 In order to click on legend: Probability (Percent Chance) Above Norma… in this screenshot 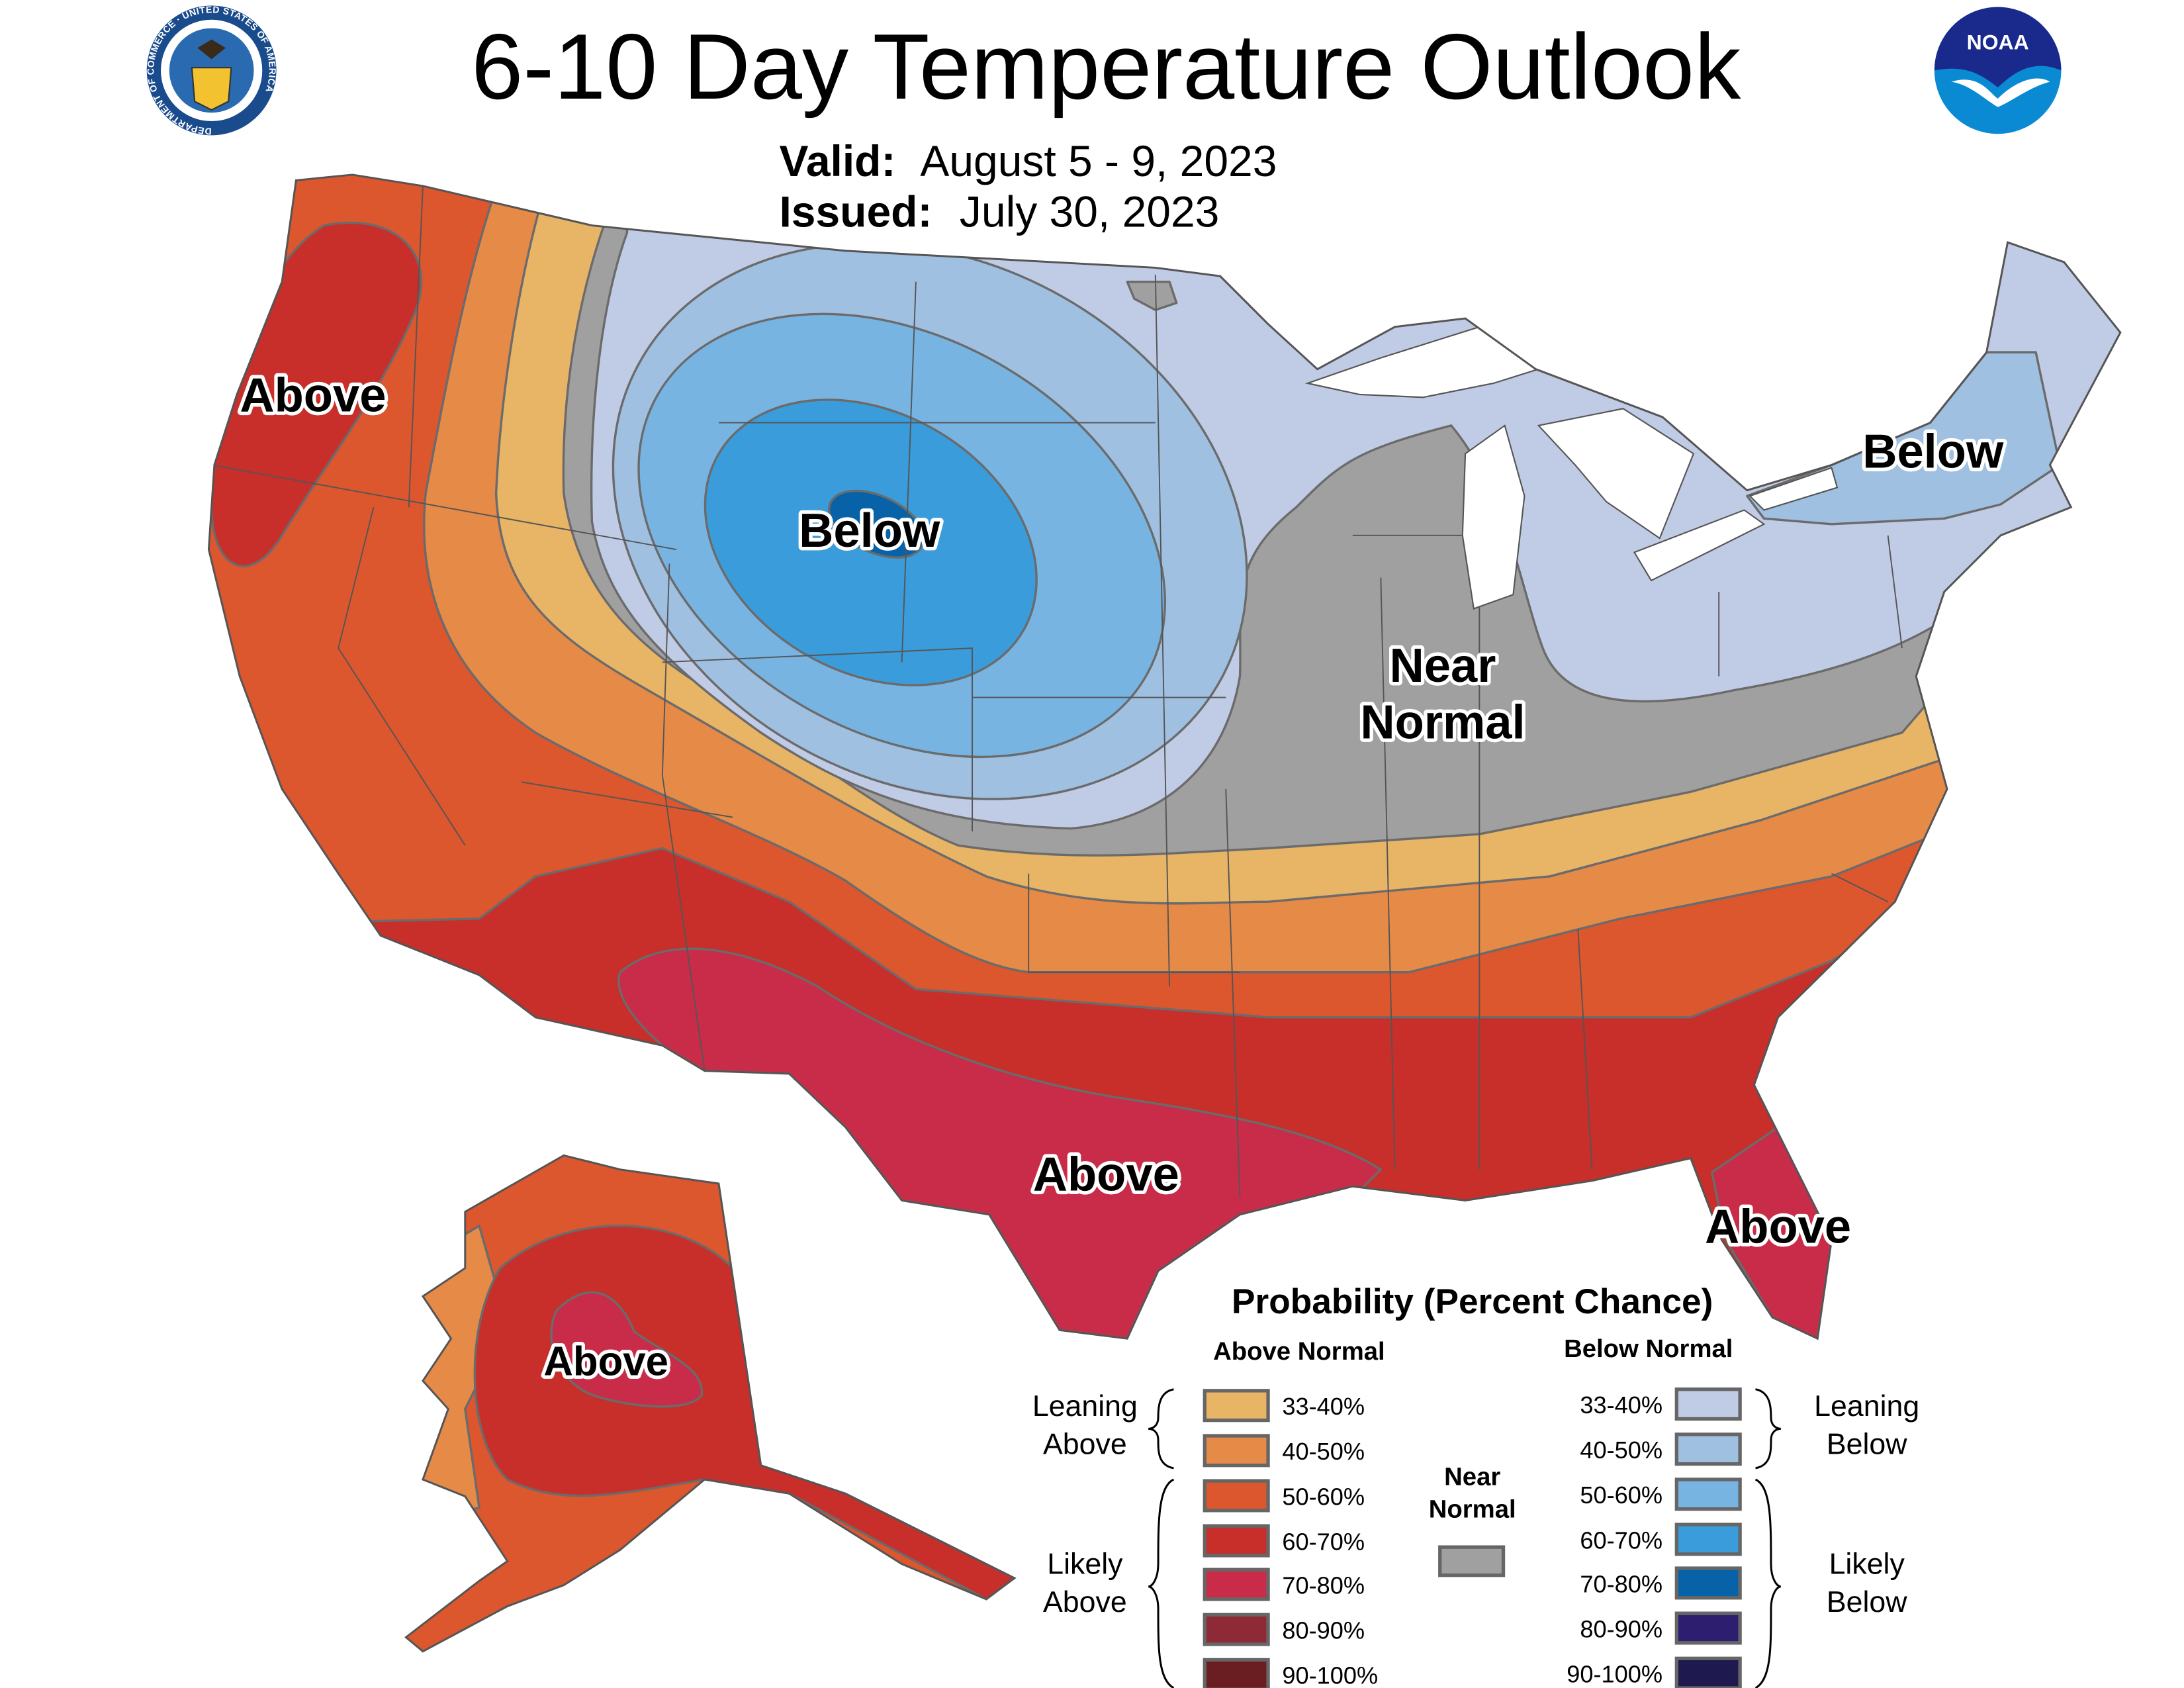, I will do `click(1476, 1485)`.